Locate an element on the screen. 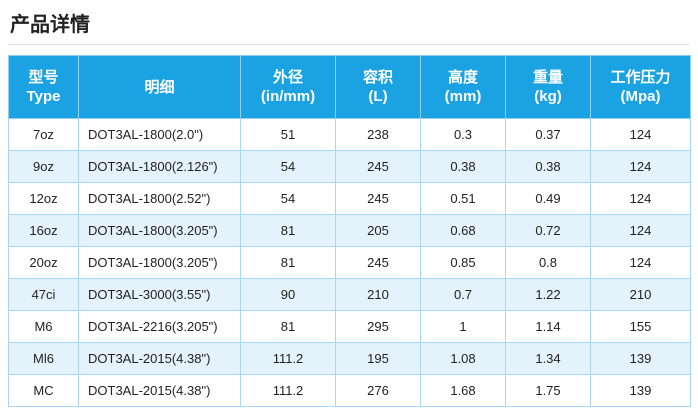  header-cell: 工作压力 (Mpa) is located at coordinates (640, 87).